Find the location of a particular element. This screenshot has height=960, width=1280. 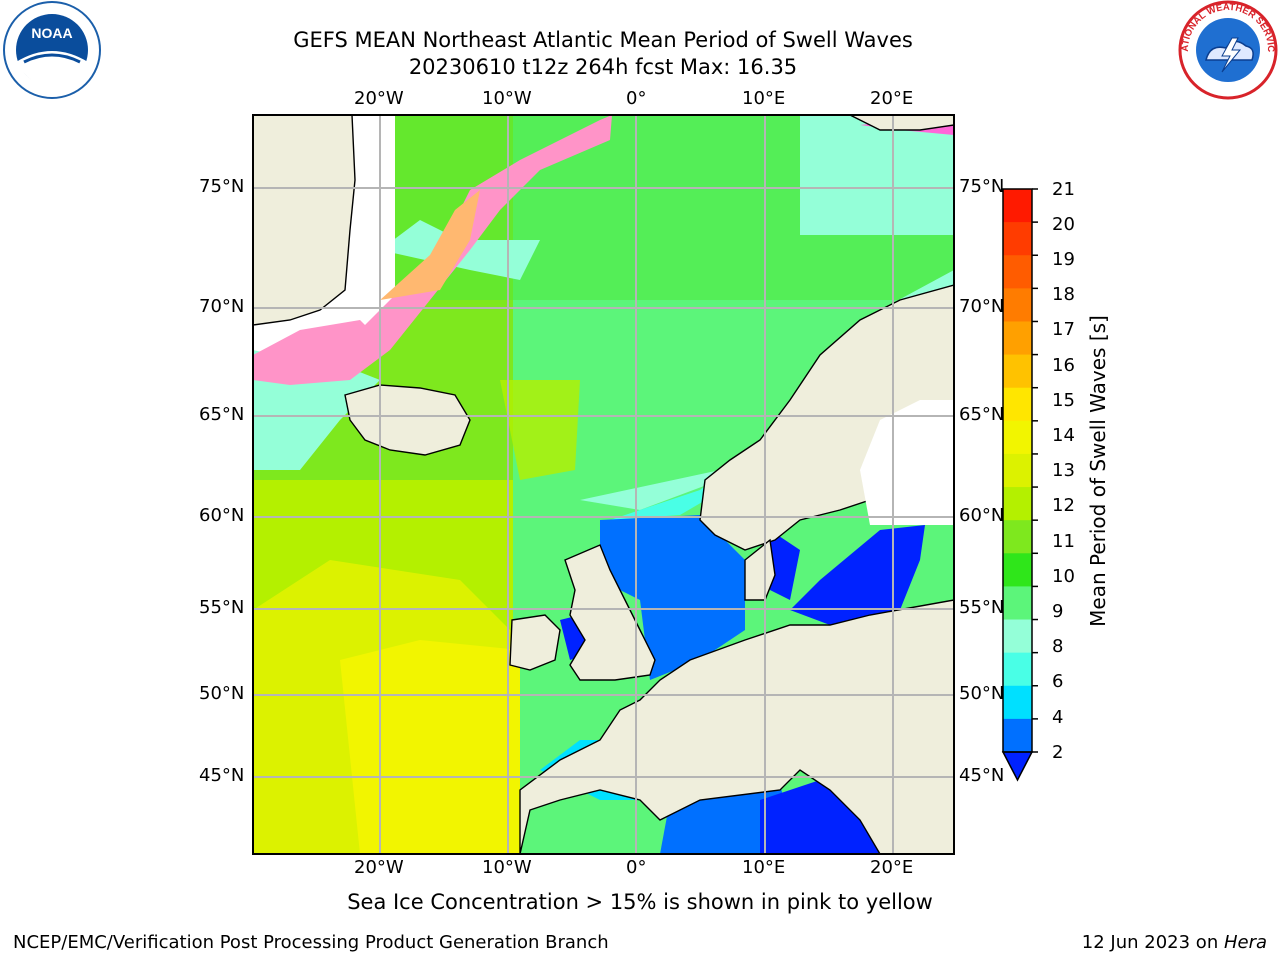

chart-subtitle: 20230610 t12z 264h fcst Max: 16.35 is located at coordinates (603, 67).